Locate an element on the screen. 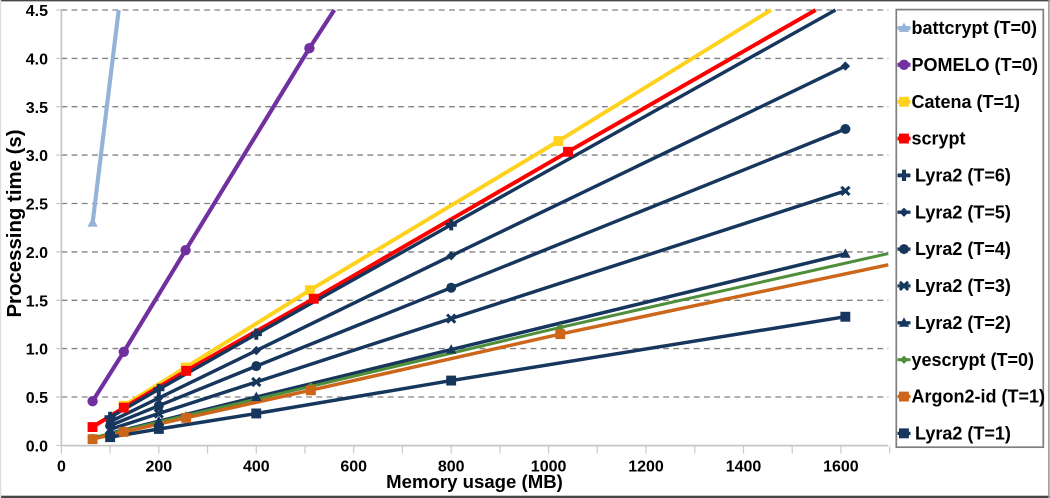 This screenshot has height=498, width=1050. svg-text: yescrypt (T=0) is located at coordinates (973, 360).